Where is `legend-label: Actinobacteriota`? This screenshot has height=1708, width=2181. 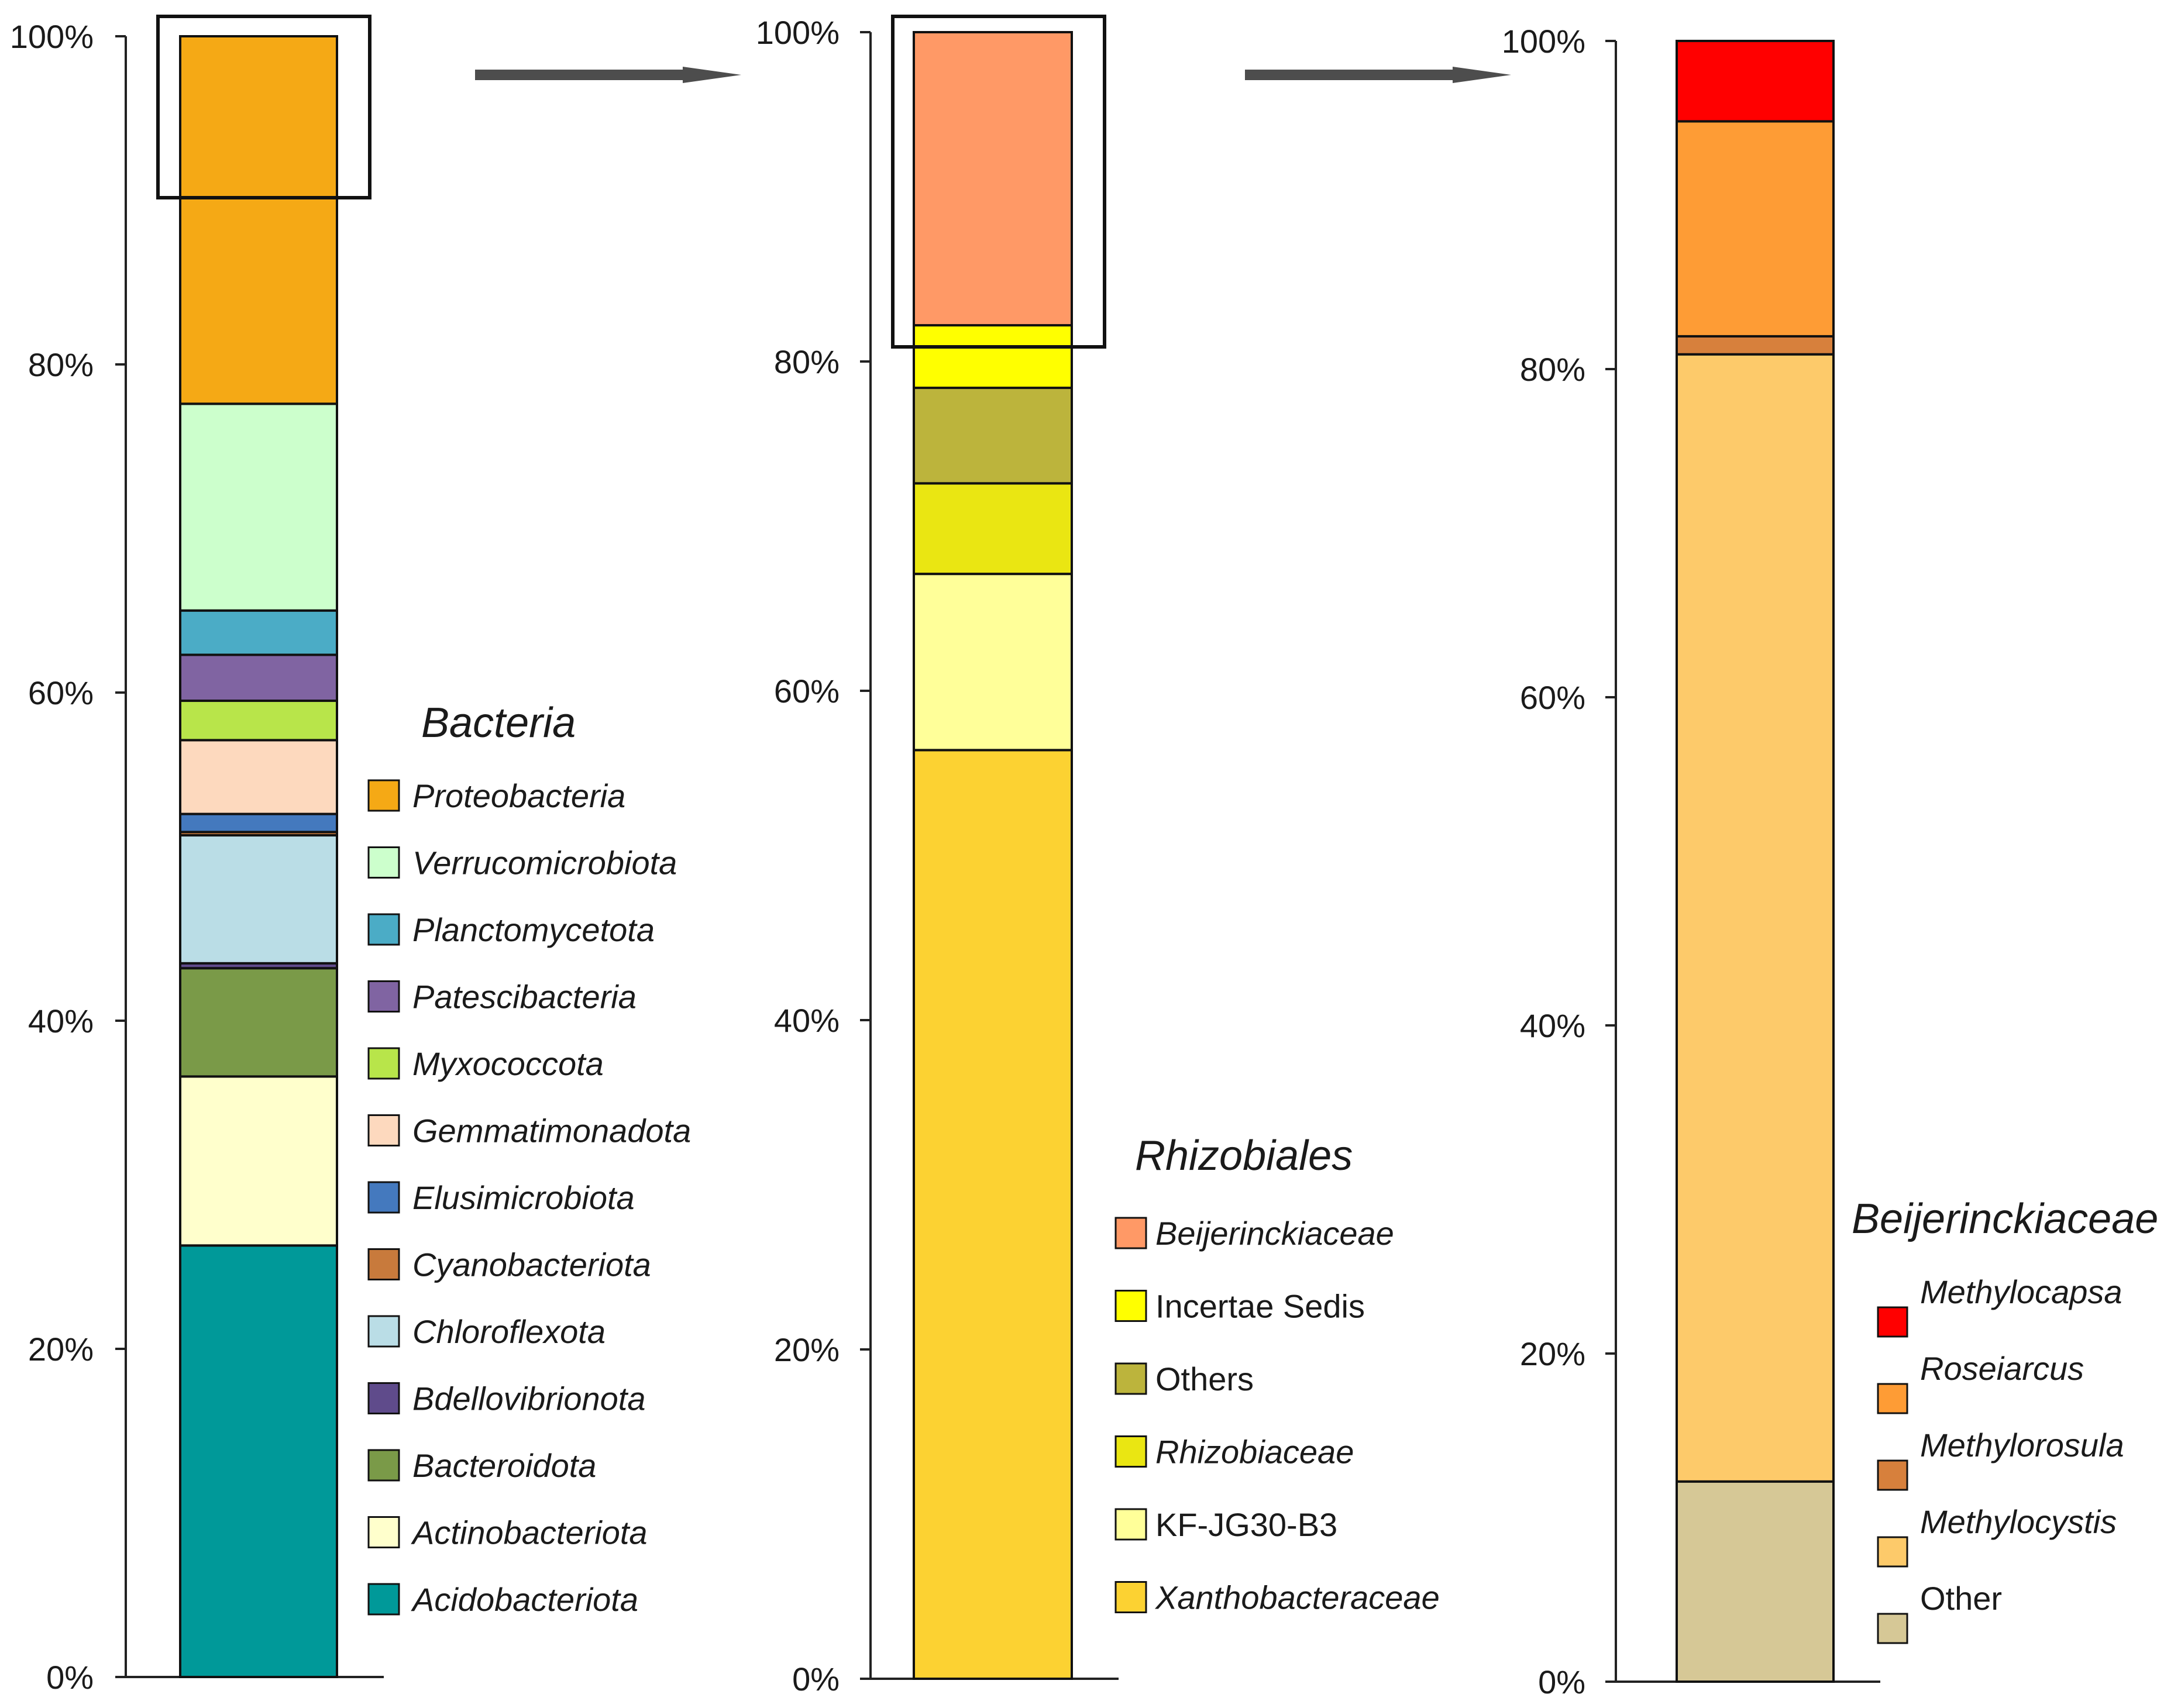 legend-label: Actinobacteriota is located at coordinates (529, 1532).